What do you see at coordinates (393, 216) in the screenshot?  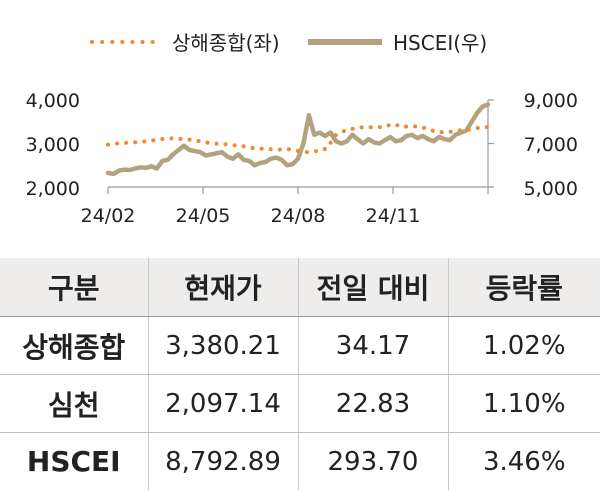 I see `x-tick-label: 24/11` at bounding box center [393, 216].